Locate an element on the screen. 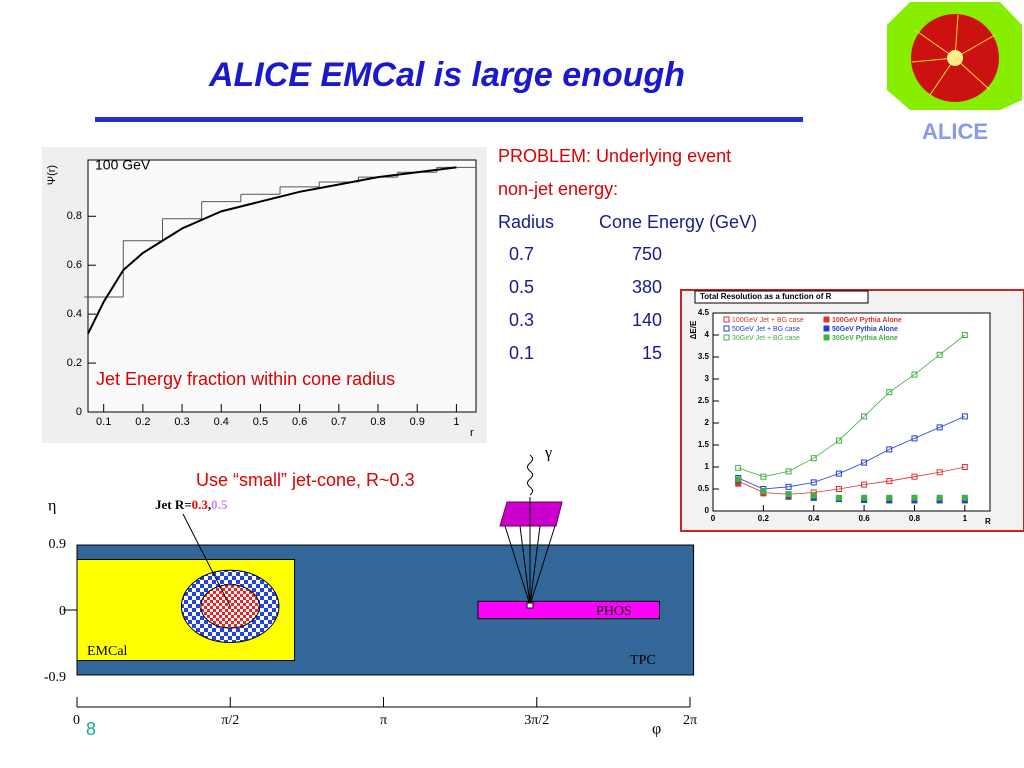 The image size is (1024, 768). y-tick-label: 2 is located at coordinates (707, 422).